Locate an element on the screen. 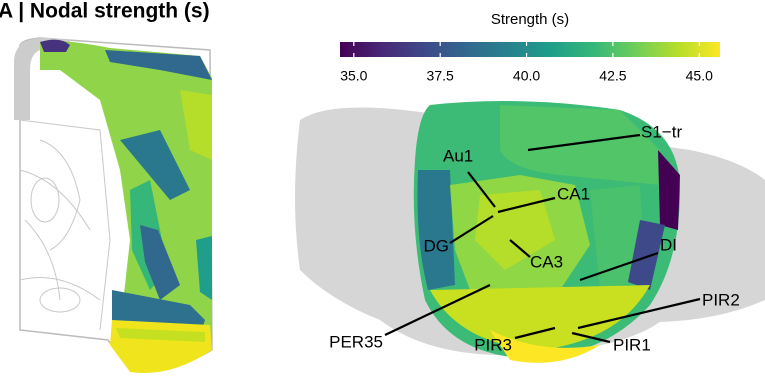 The height and width of the screenshot is (385, 765). colorbar-label: Strength (s) is located at coordinates (530, 19).